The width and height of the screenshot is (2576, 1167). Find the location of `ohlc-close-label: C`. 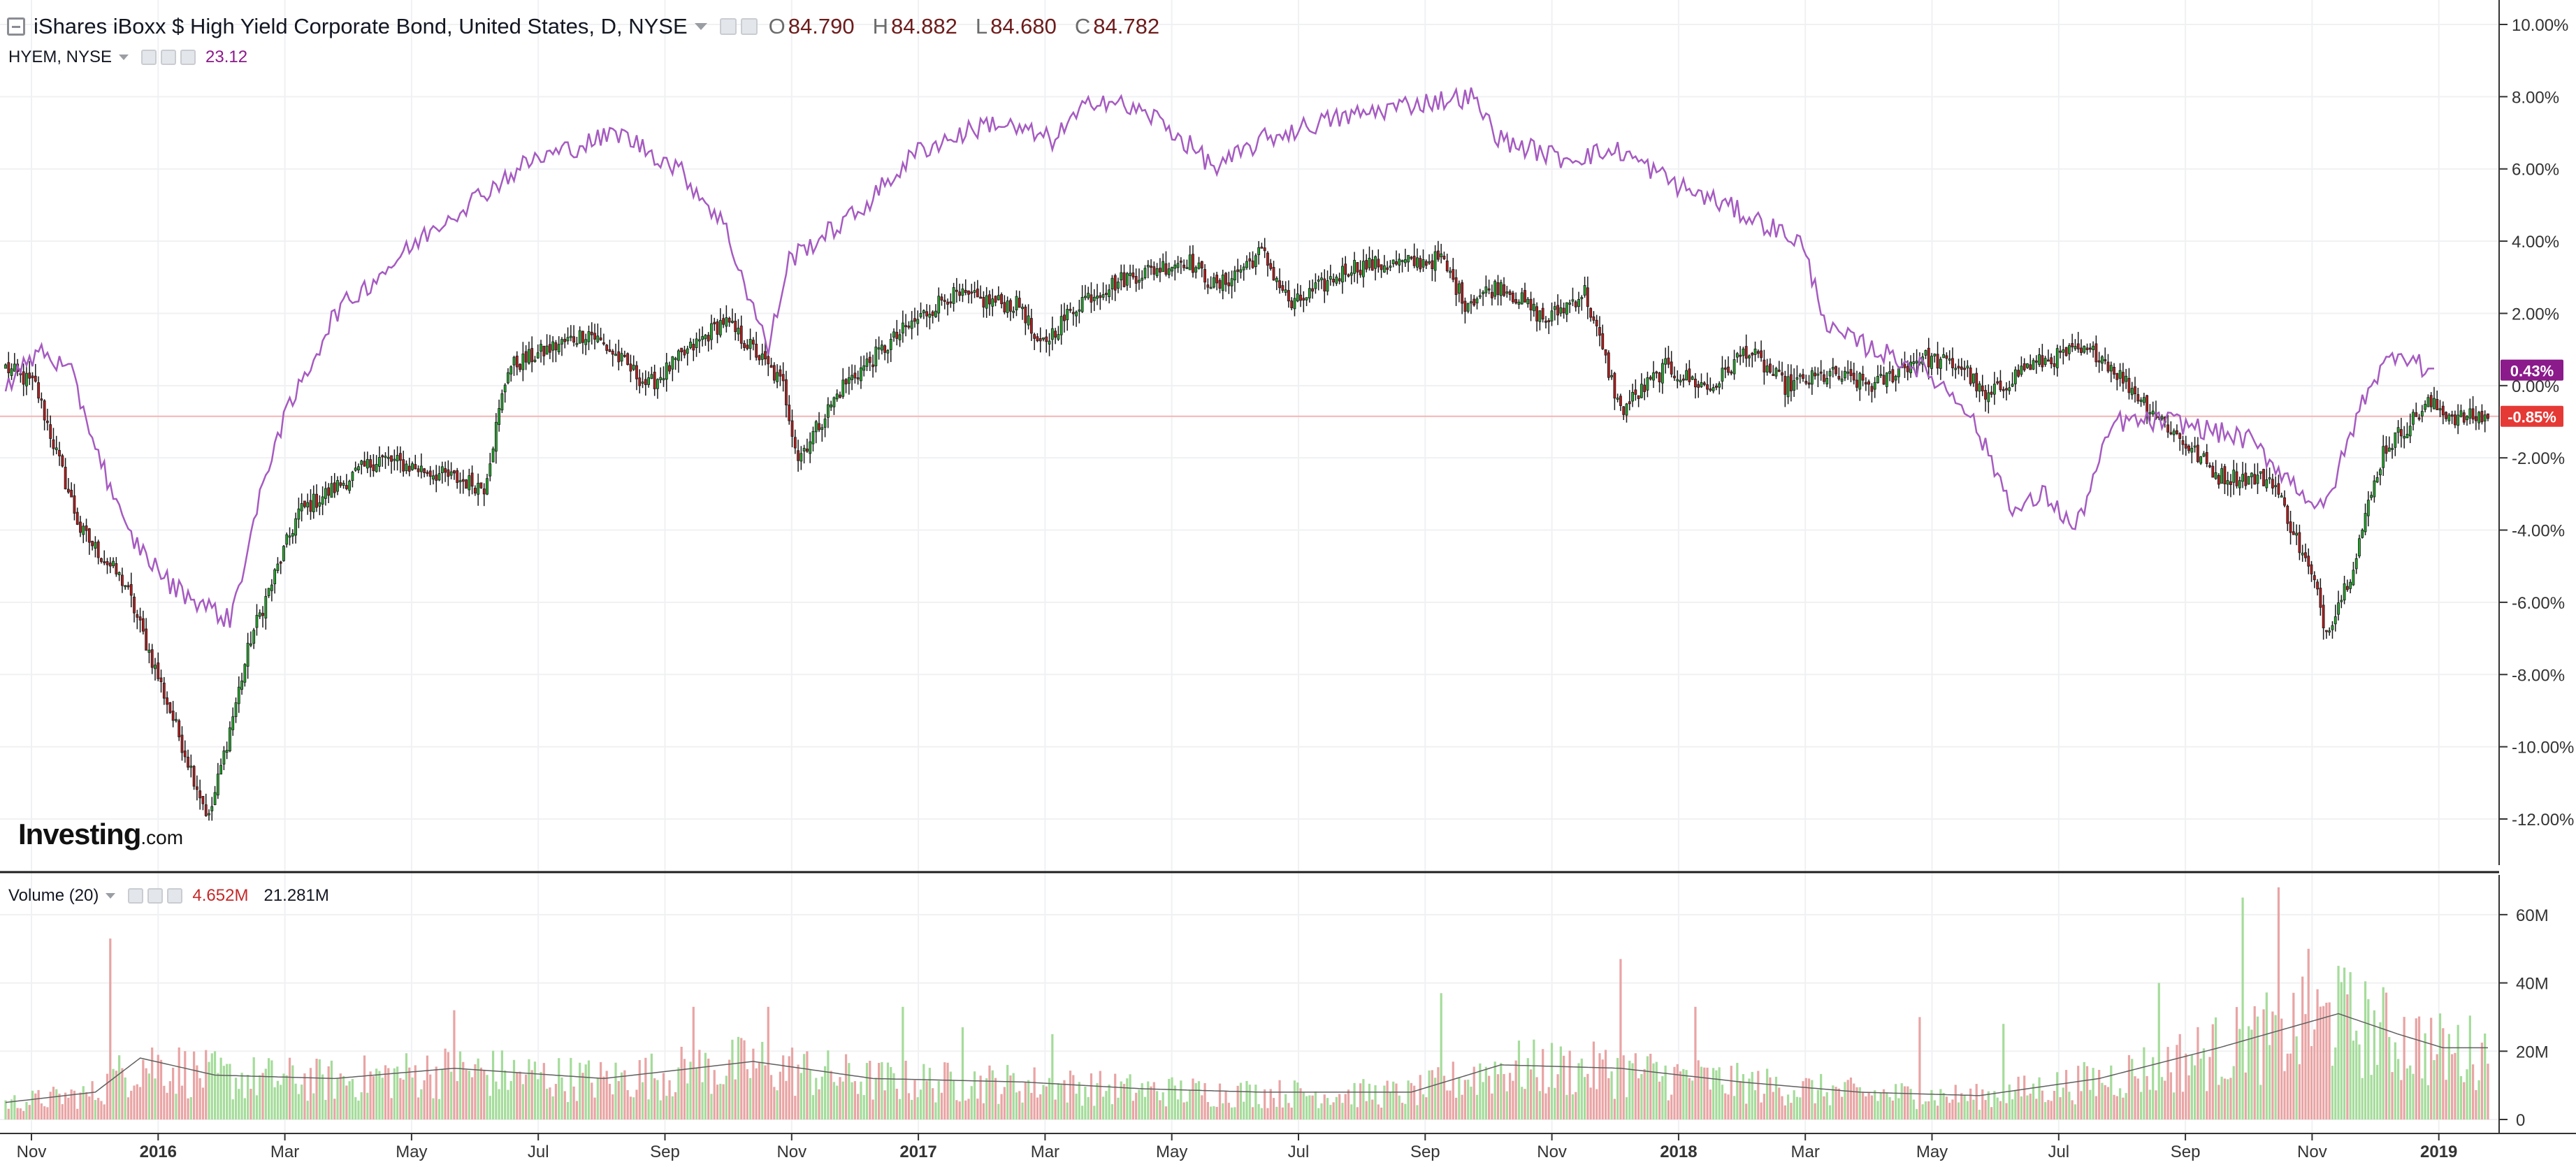

ohlc-close-label: C is located at coordinates (1082, 26).